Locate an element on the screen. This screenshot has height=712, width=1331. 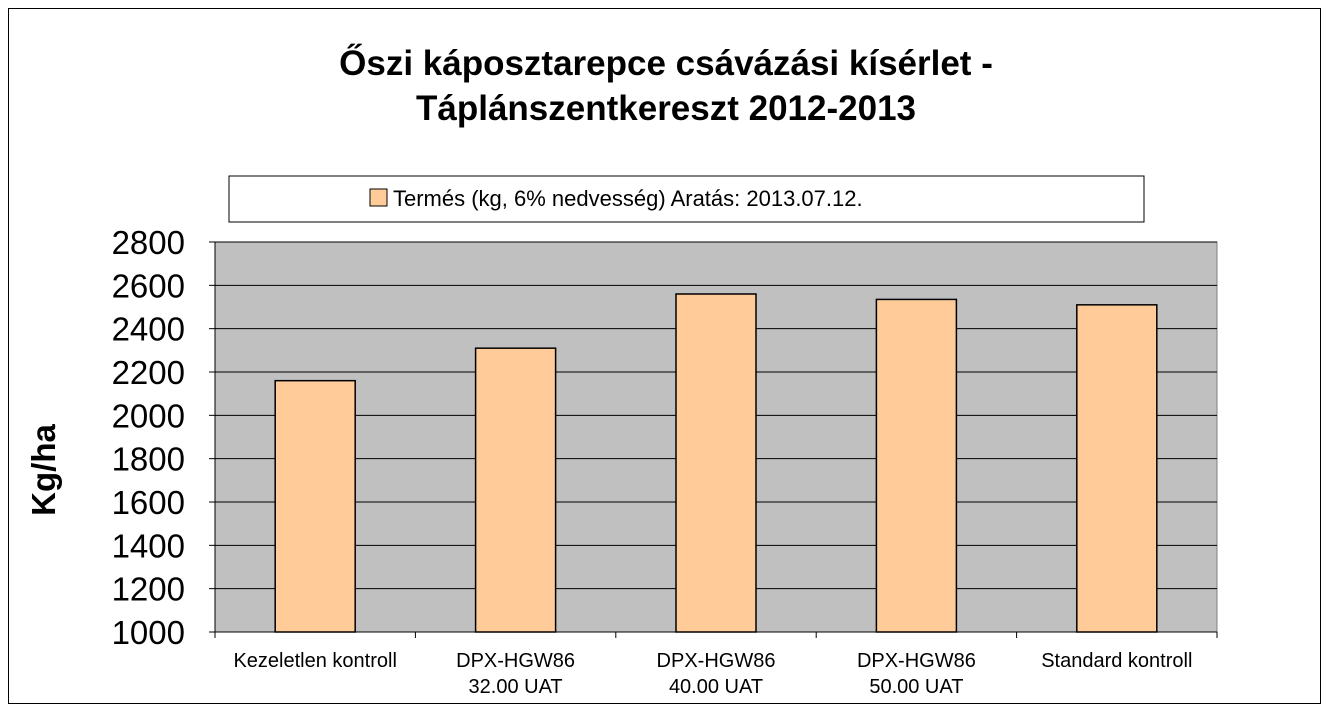
legend-swatch is located at coordinates (378, 197).